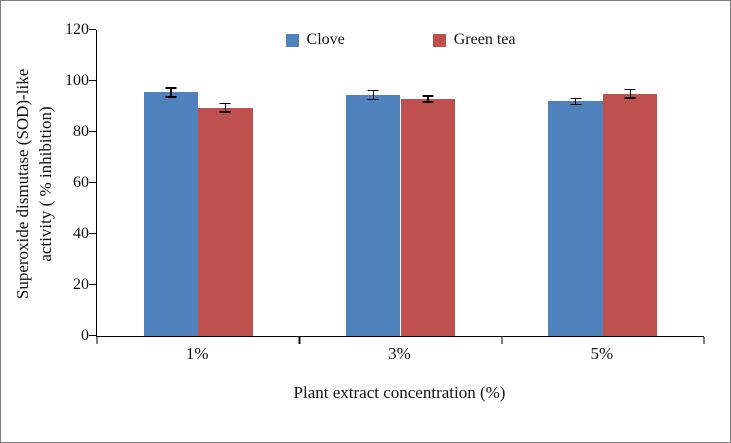 The height and width of the screenshot is (443, 731). I want to click on y-axis-ticks: 0 20 40 60 80 100 120, so click(60, 182).